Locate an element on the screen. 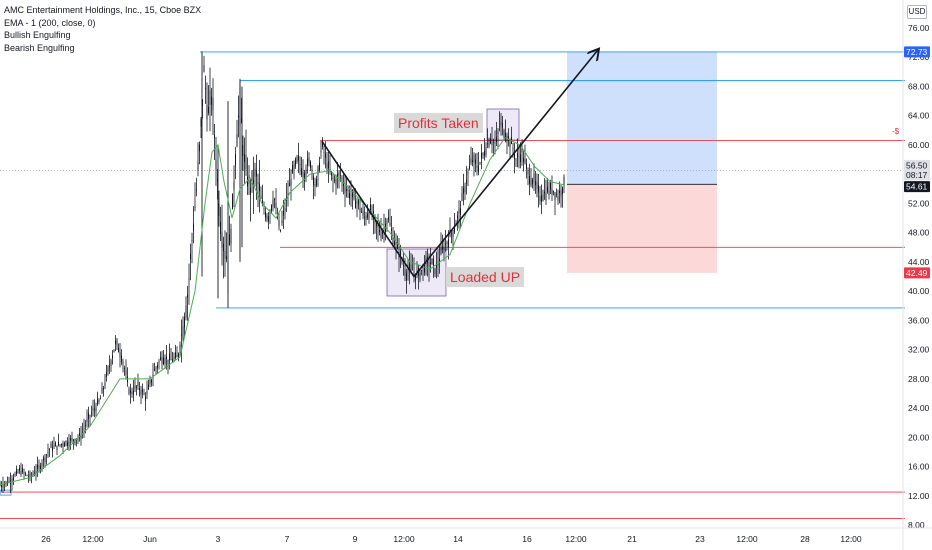 The height and width of the screenshot is (550, 932). bullish-engulfing-label: Bullish Engulfing is located at coordinates (37, 35).